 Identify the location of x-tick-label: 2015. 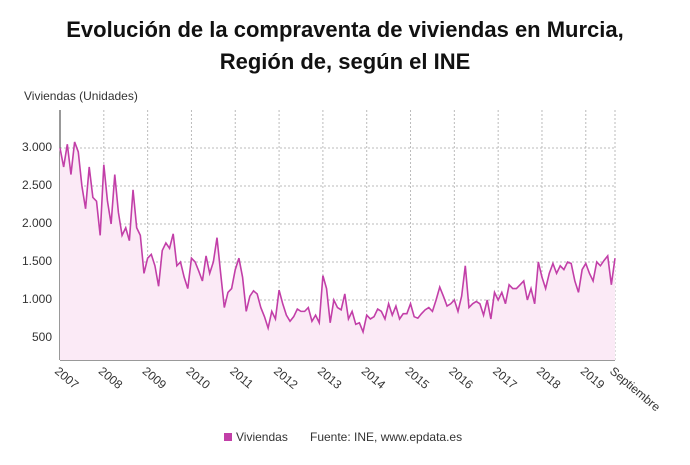
(418, 378).